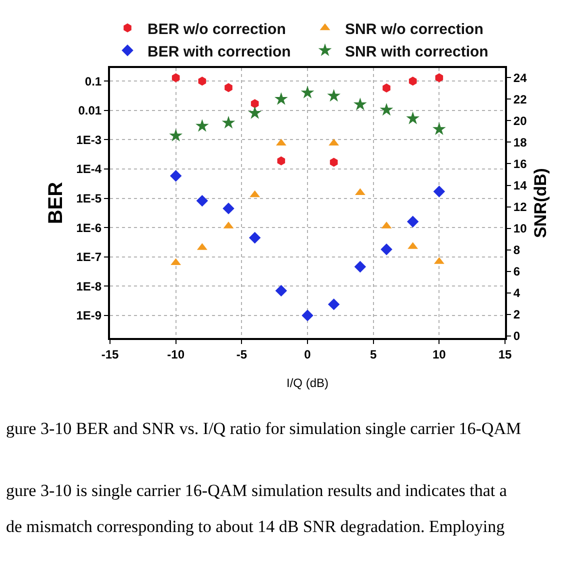 This screenshot has height=564, width=573. What do you see at coordinates (89, 286) in the screenshot?
I see `y-tick-label: 1E-8` at bounding box center [89, 286].